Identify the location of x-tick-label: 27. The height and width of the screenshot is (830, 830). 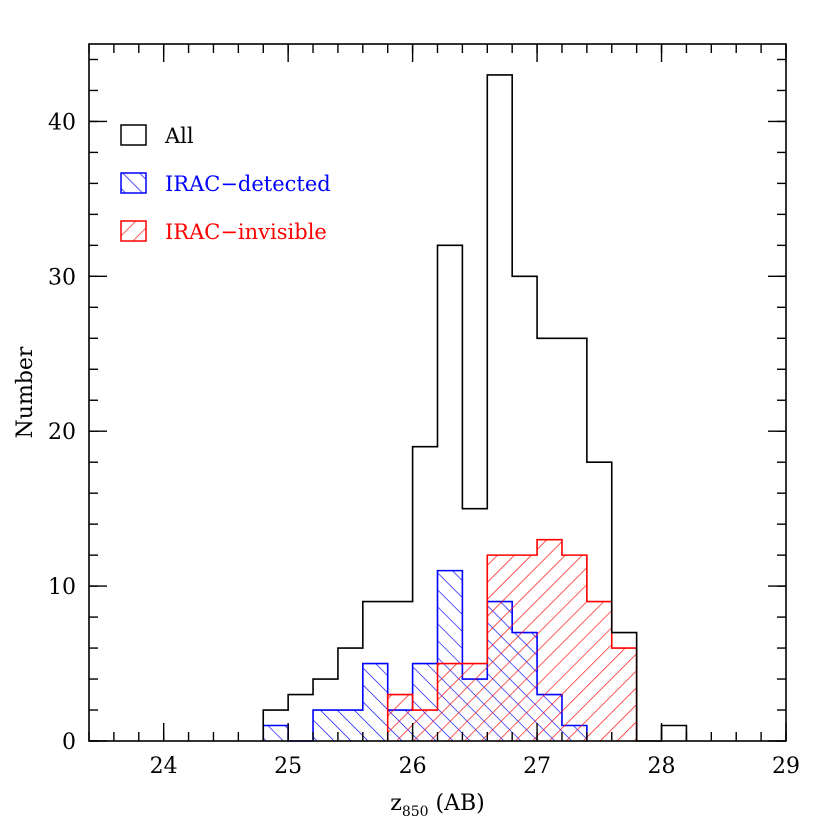
(537, 766).